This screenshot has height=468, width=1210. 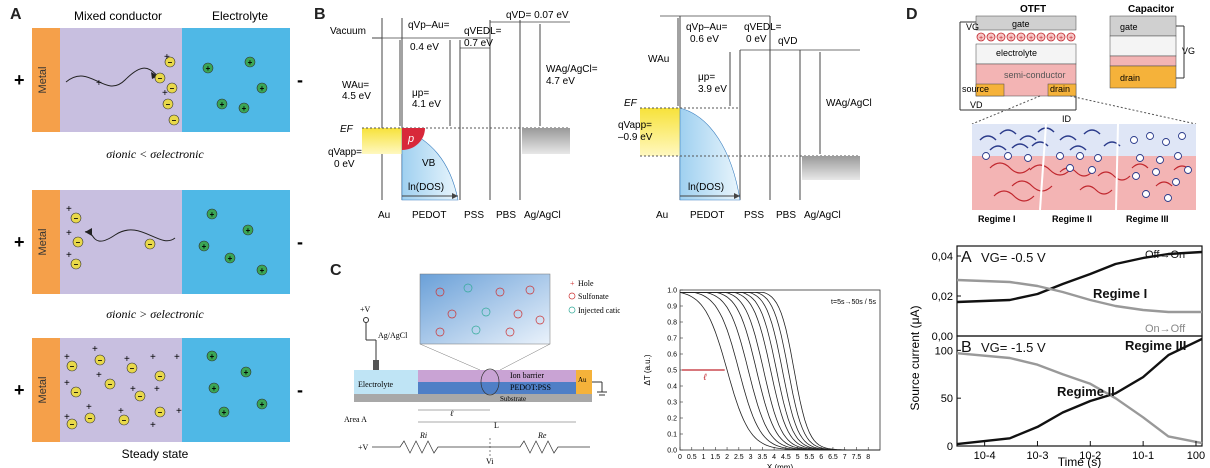 I want to click on panel-c-label: C, so click(x=336, y=270).